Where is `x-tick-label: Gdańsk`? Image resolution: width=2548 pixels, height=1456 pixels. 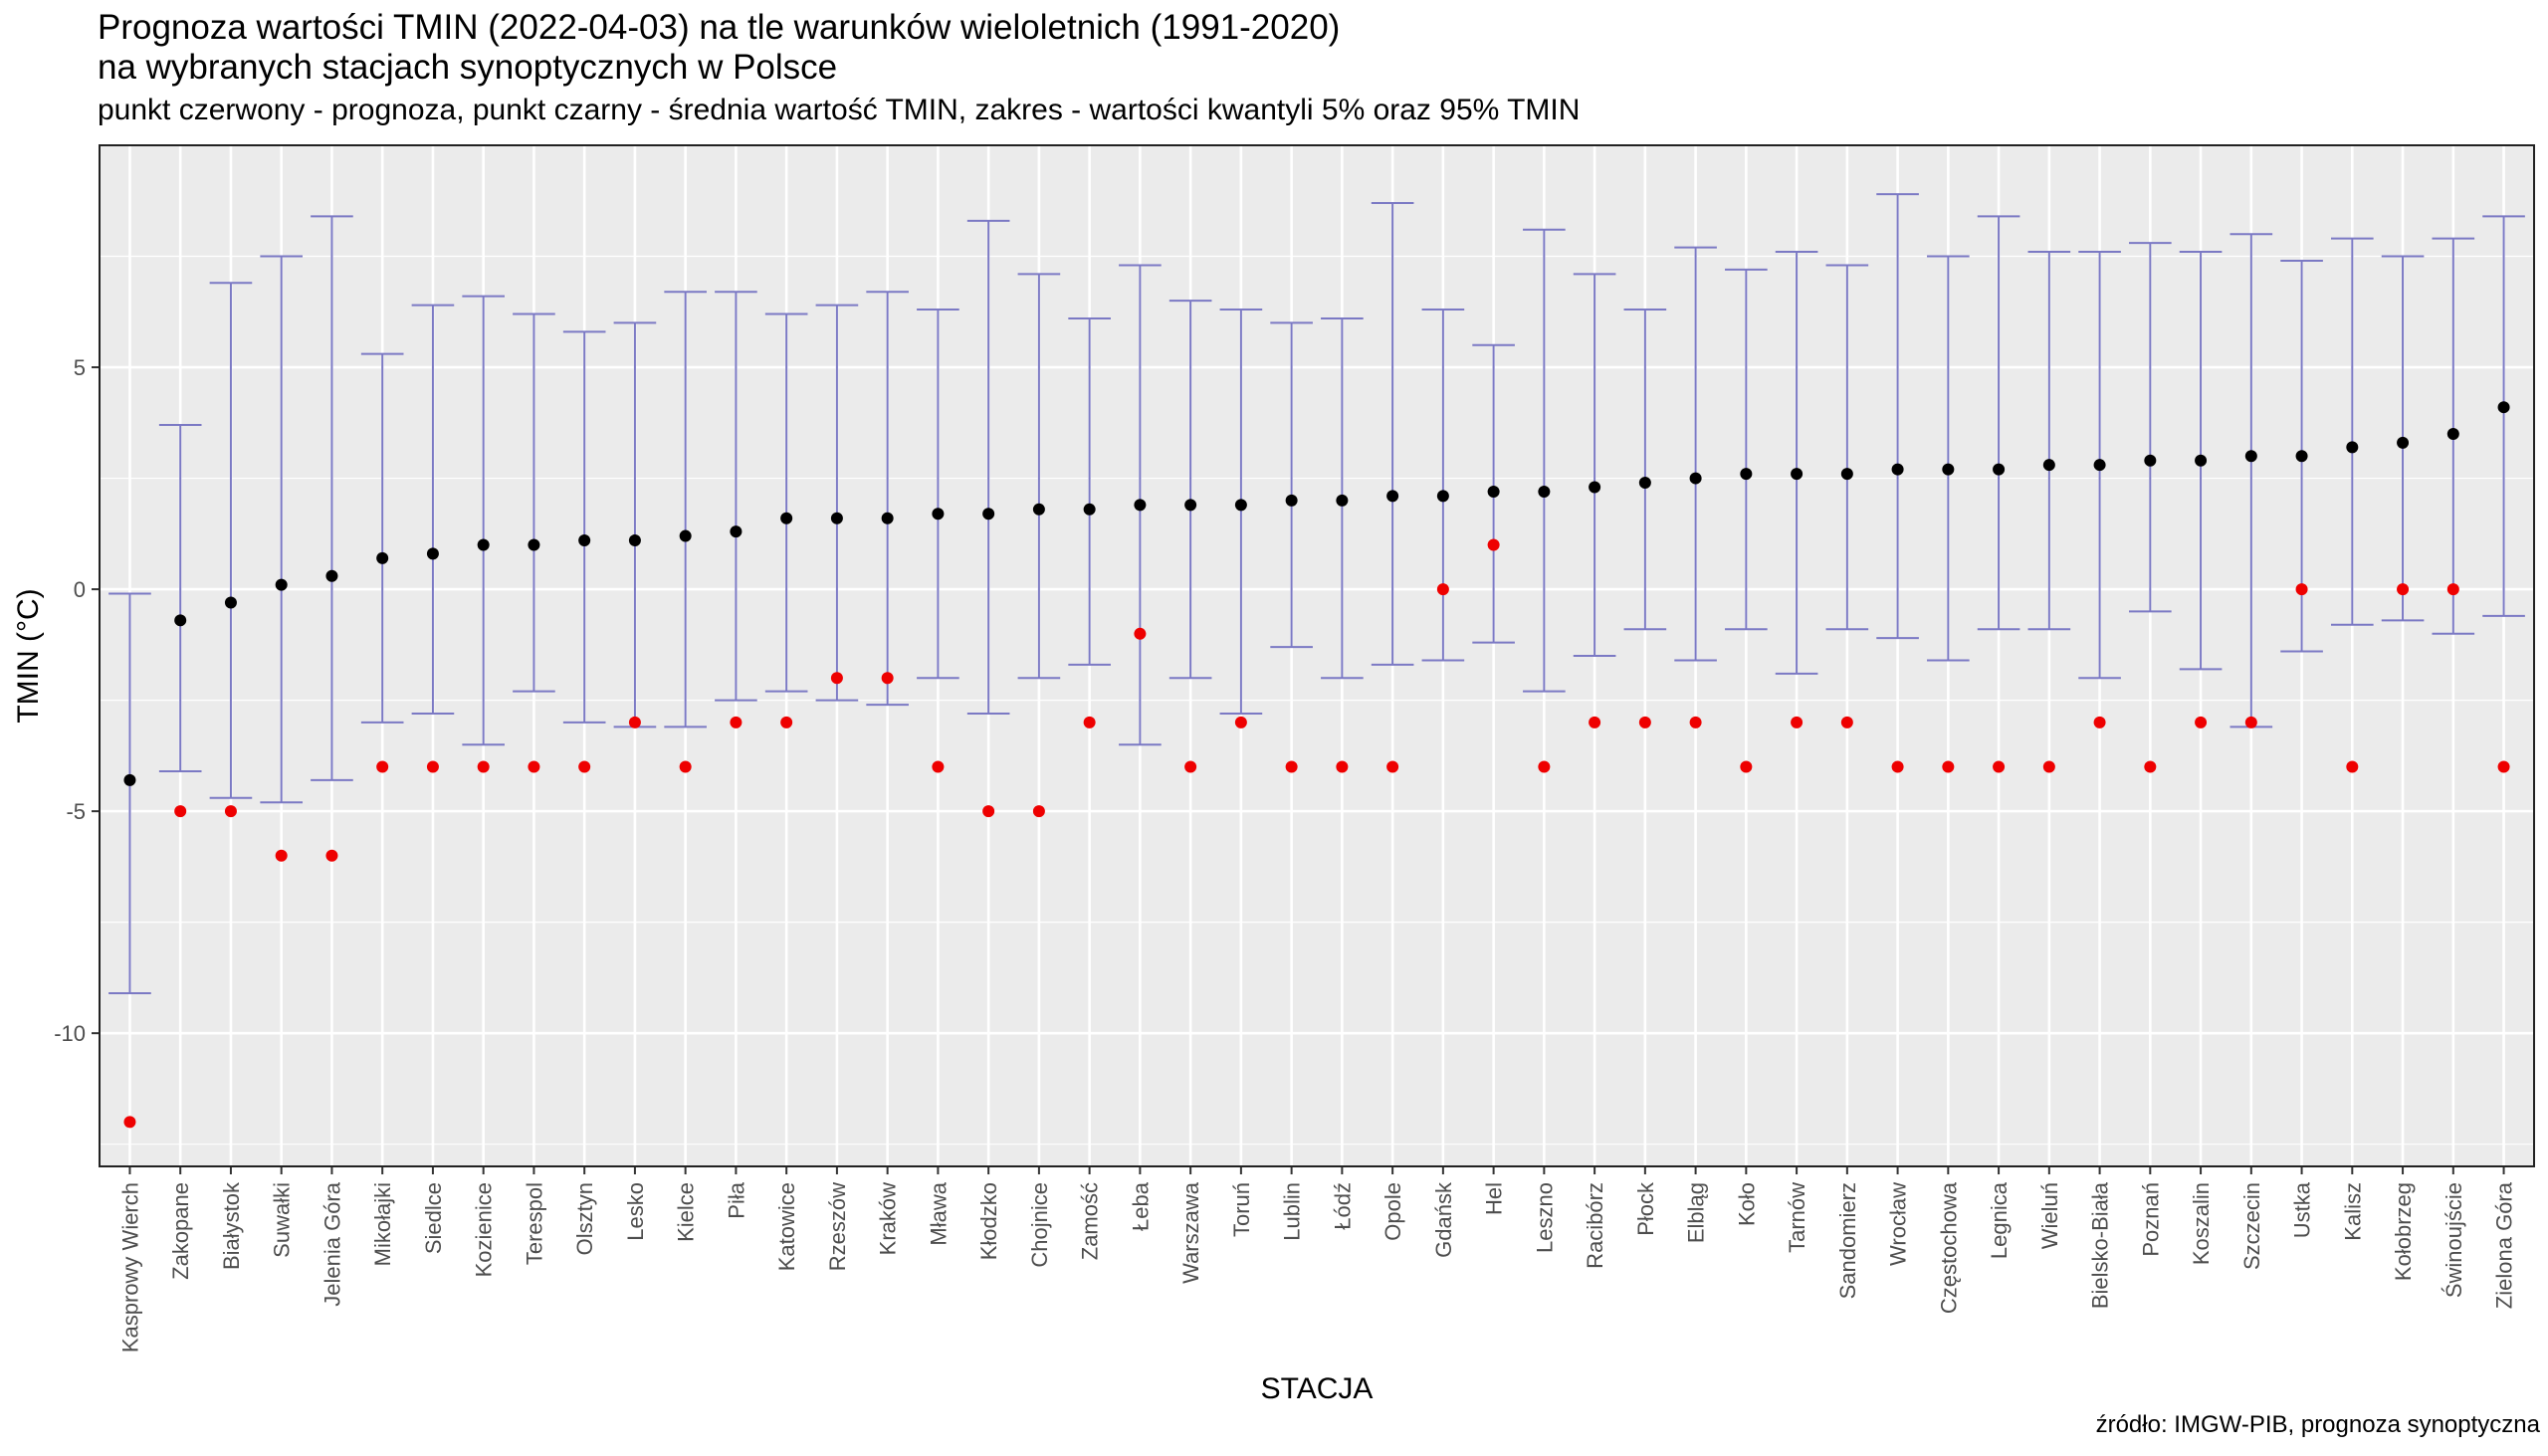 x-tick-label: Gdańsk is located at coordinates (1443, 1219).